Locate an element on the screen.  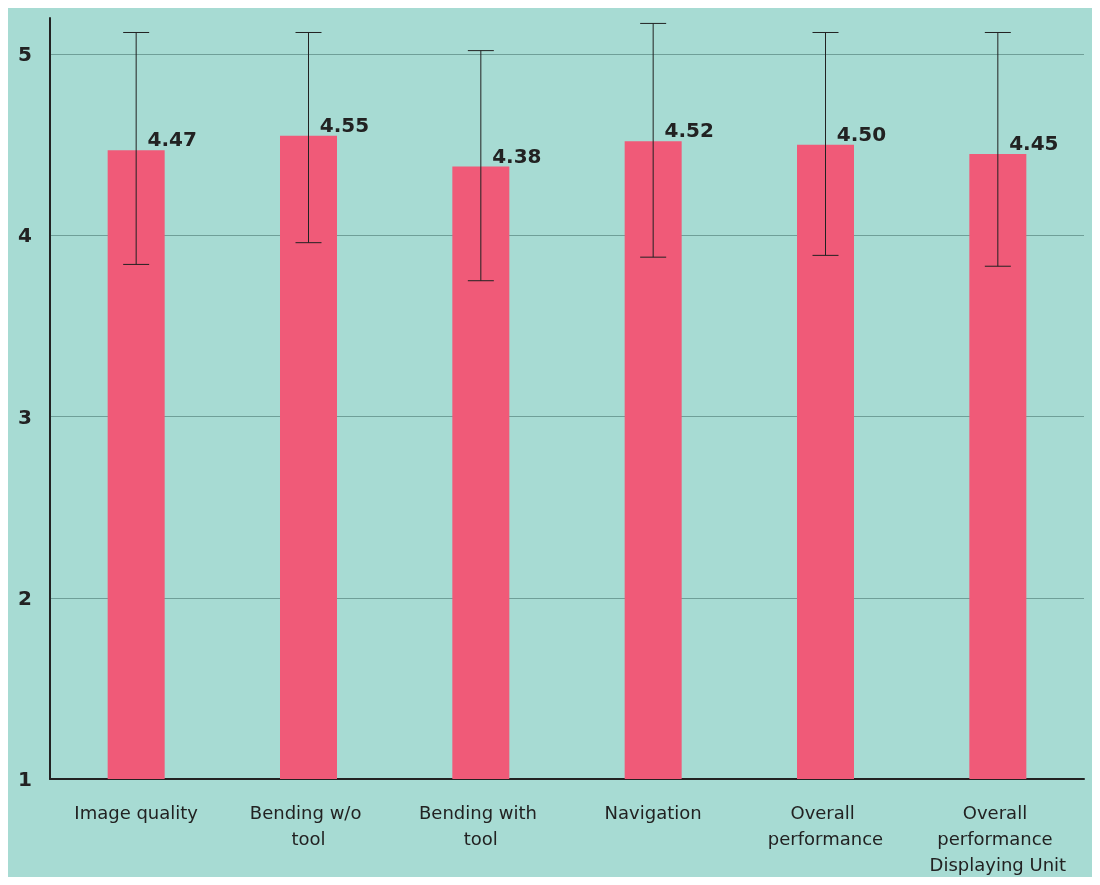
y-tick-label: 4 is located at coordinates (25, 235).